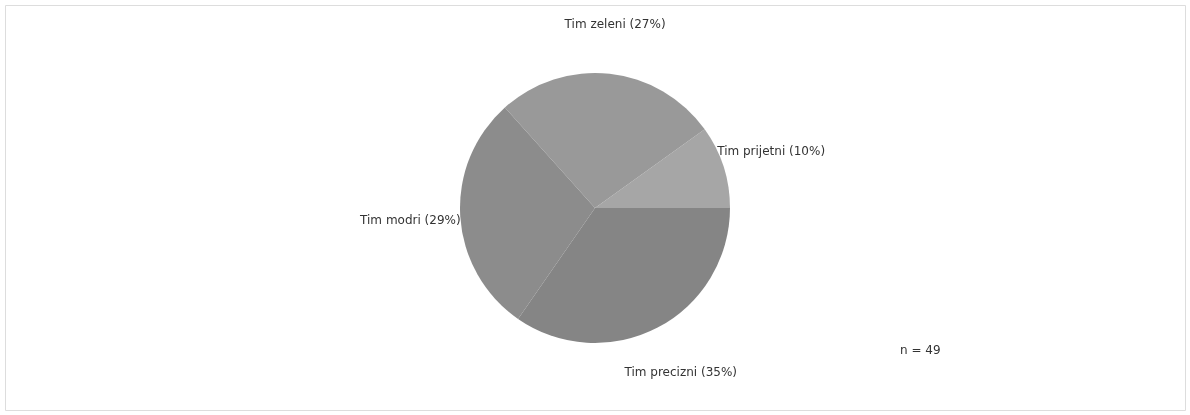 This screenshot has width=1190, height=415. Describe the element at coordinates (410, 219) in the screenshot. I see `slice-label: Tim modri (29%)` at that location.